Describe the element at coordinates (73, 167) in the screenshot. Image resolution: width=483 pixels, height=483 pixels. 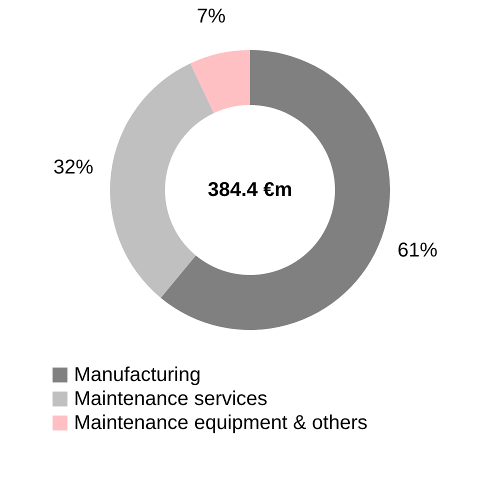
I see `data-label: 32%` at that location.